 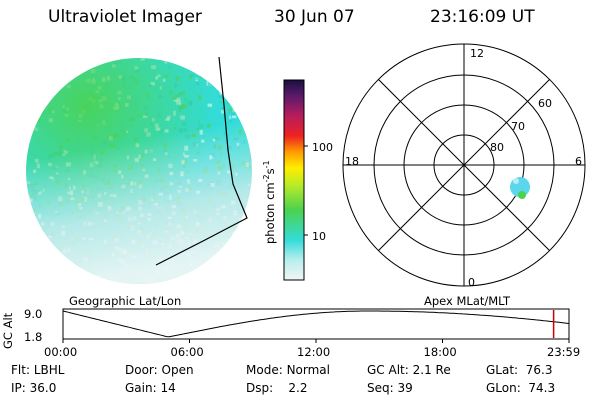 What do you see at coordinates (288, 370) in the screenshot?
I see `mode-info: Mode: Normal` at bounding box center [288, 370].